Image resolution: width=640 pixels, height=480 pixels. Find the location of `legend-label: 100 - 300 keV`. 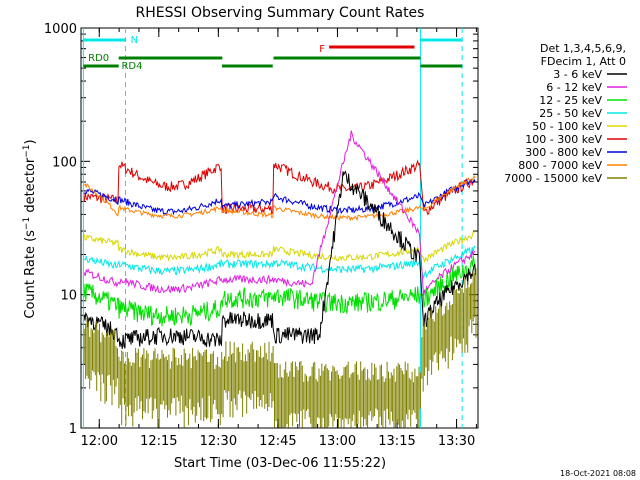

legend-label: 100 - 300 keV is located at coordinates (563, 139).